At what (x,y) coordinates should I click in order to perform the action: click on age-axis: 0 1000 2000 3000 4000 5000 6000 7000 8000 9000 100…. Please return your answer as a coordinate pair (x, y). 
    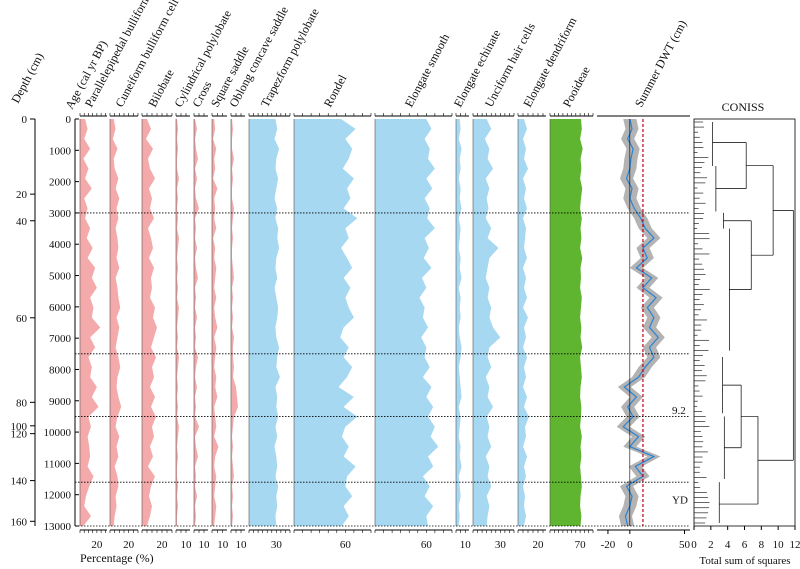
    Looking at the image, I should click on (61, 323).